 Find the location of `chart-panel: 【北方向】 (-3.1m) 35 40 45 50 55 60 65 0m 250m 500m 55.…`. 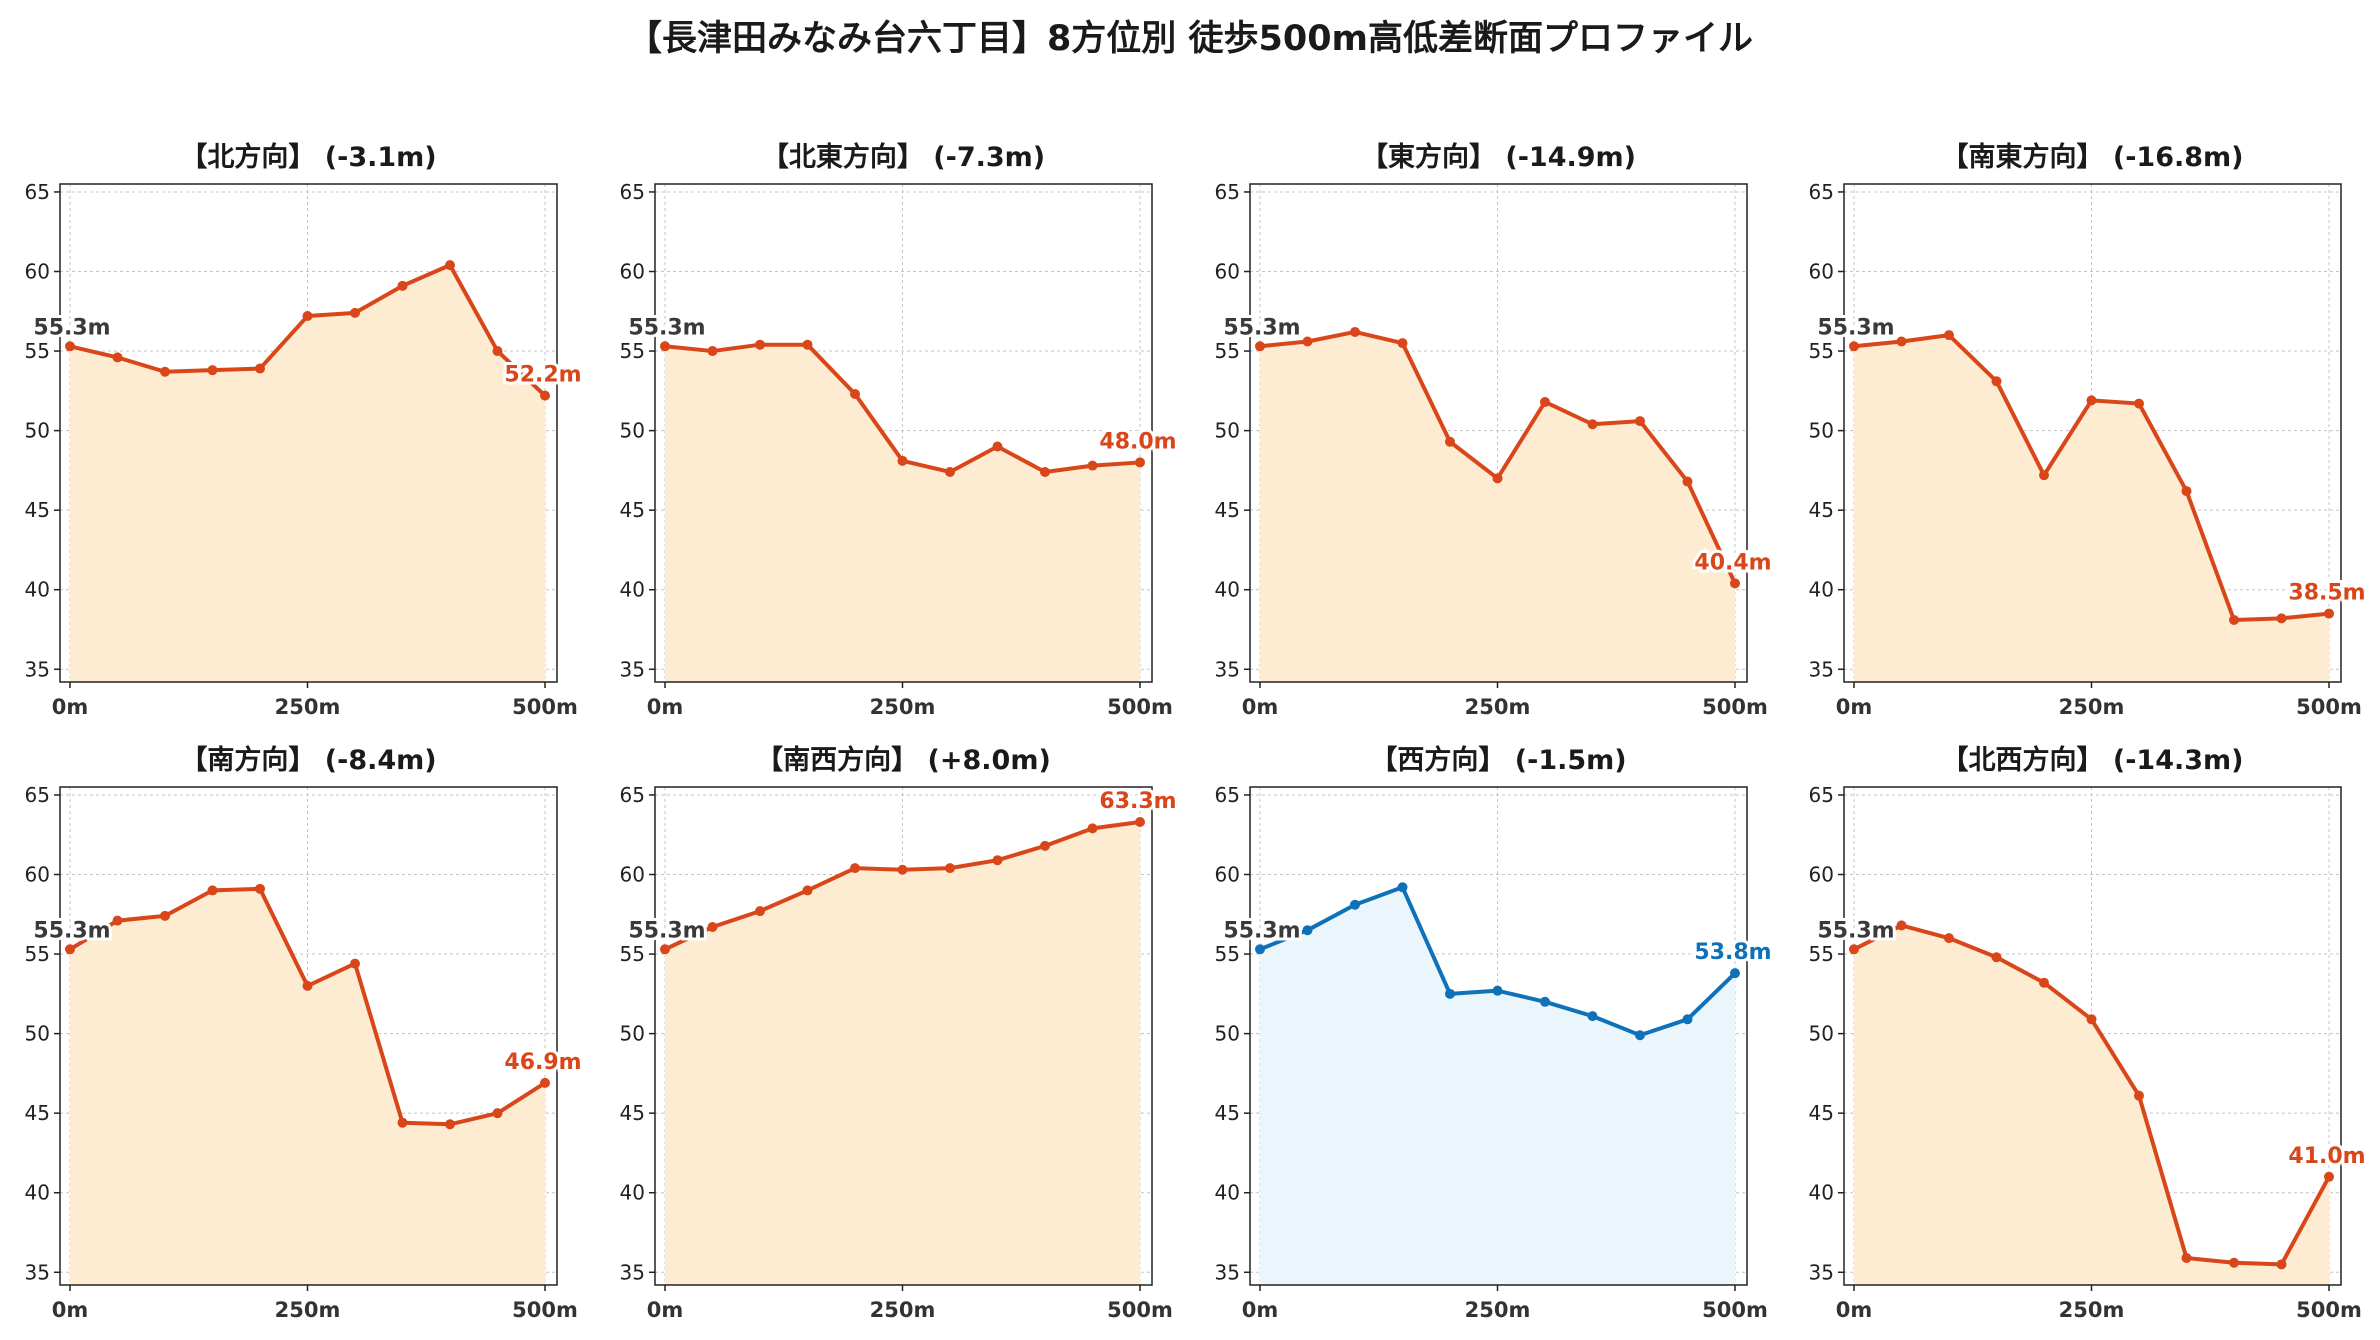

chart-panel: 【北方向】 (-3.1m) 35 40 45 50 55 60 65 0m 250m 500m 55.… is located at coordinates (305, 430).